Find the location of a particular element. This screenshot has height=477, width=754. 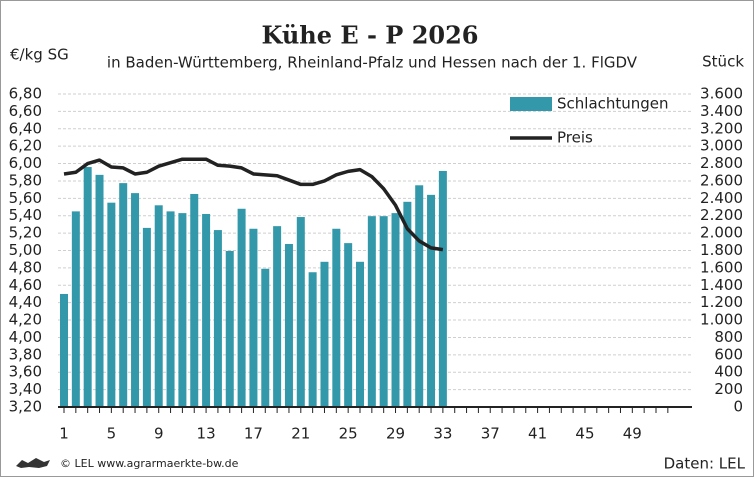

y-tick-label: 6,60 is located at coordinates (25, 111).